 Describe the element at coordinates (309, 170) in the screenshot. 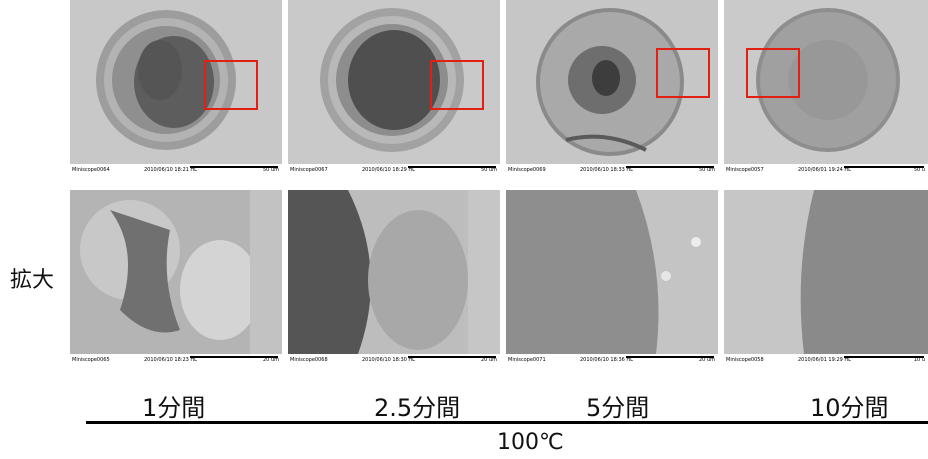

I see `file-name: Miniscope0067` at that location.